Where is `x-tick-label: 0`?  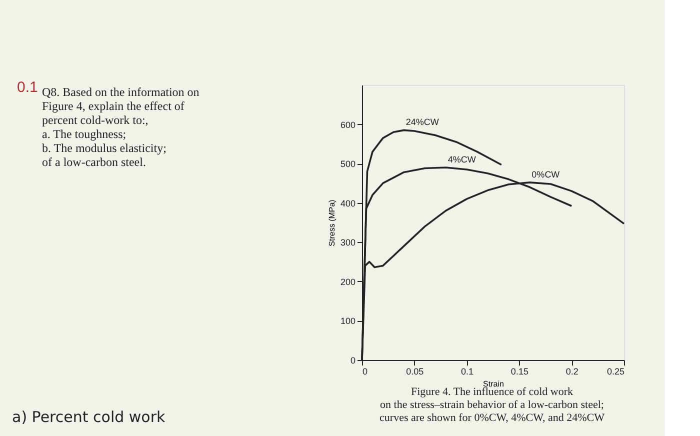 x-tick-label: 0 is located at coordinates (365, 371).